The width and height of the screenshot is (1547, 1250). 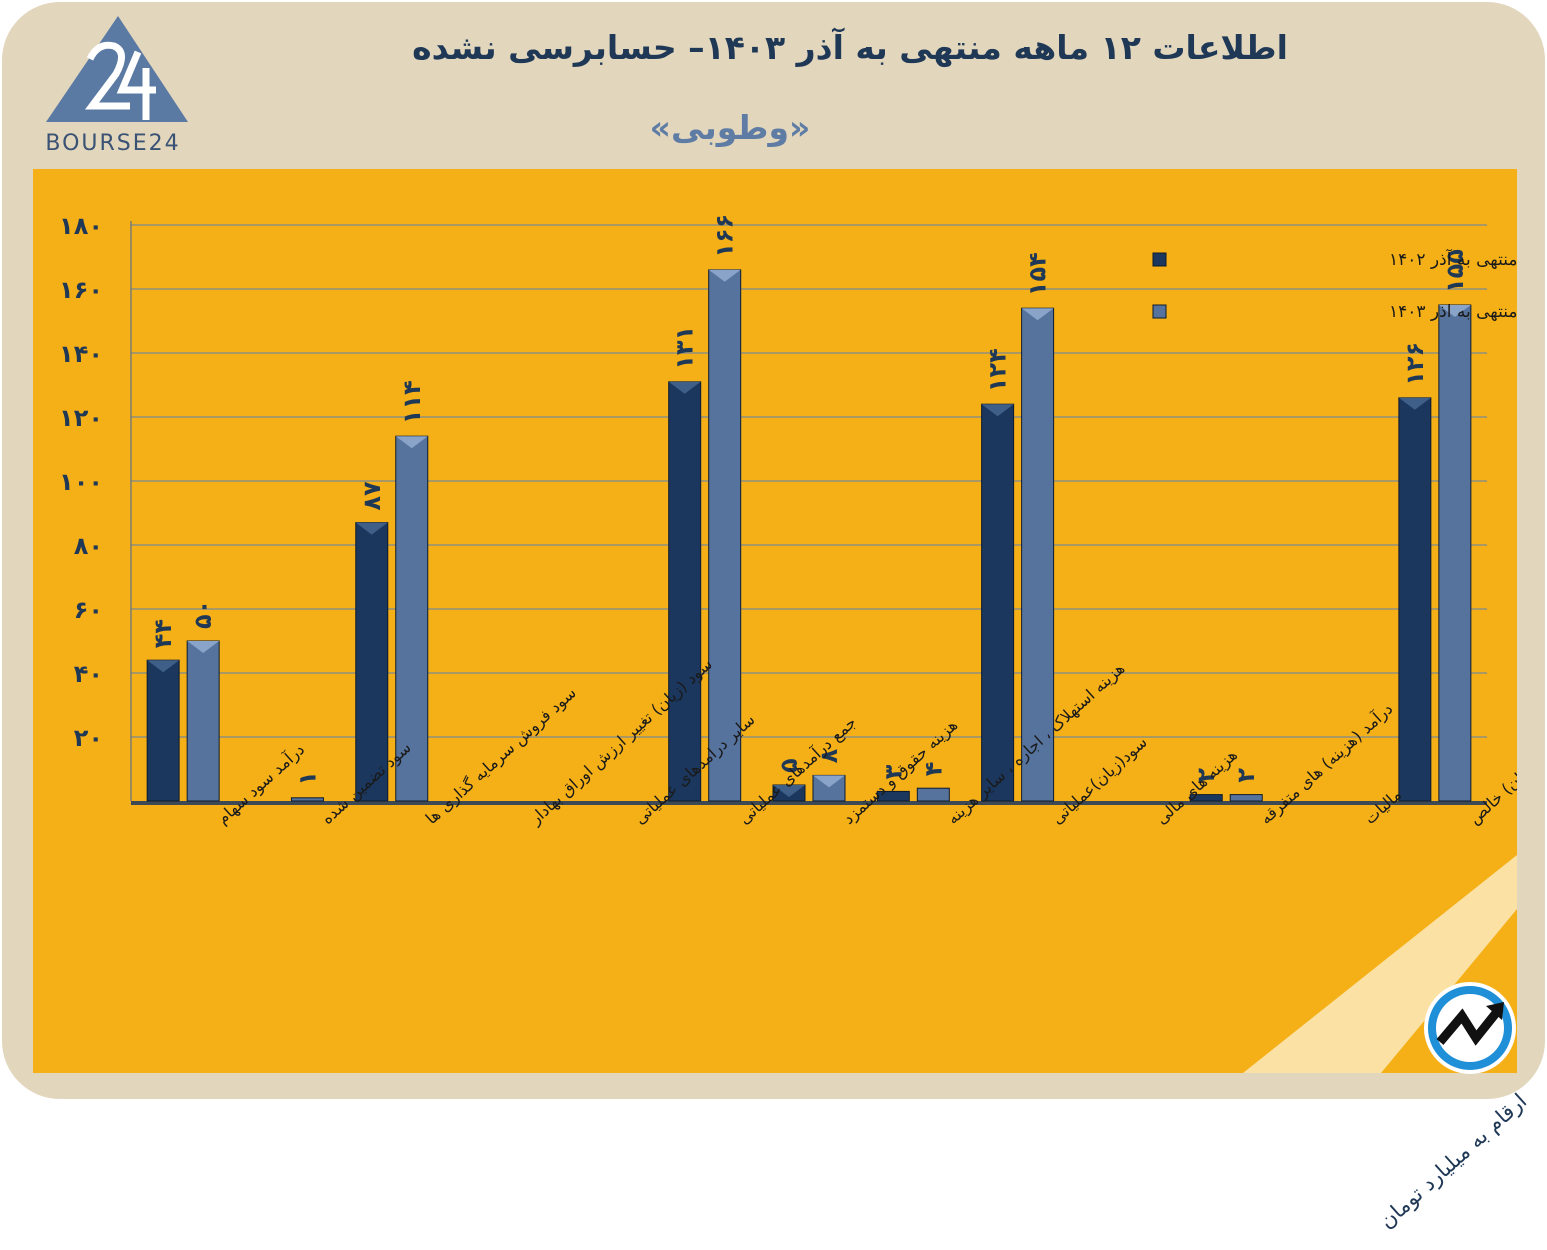 I want to click on data-label: ۳, so click(x=893, y=771).